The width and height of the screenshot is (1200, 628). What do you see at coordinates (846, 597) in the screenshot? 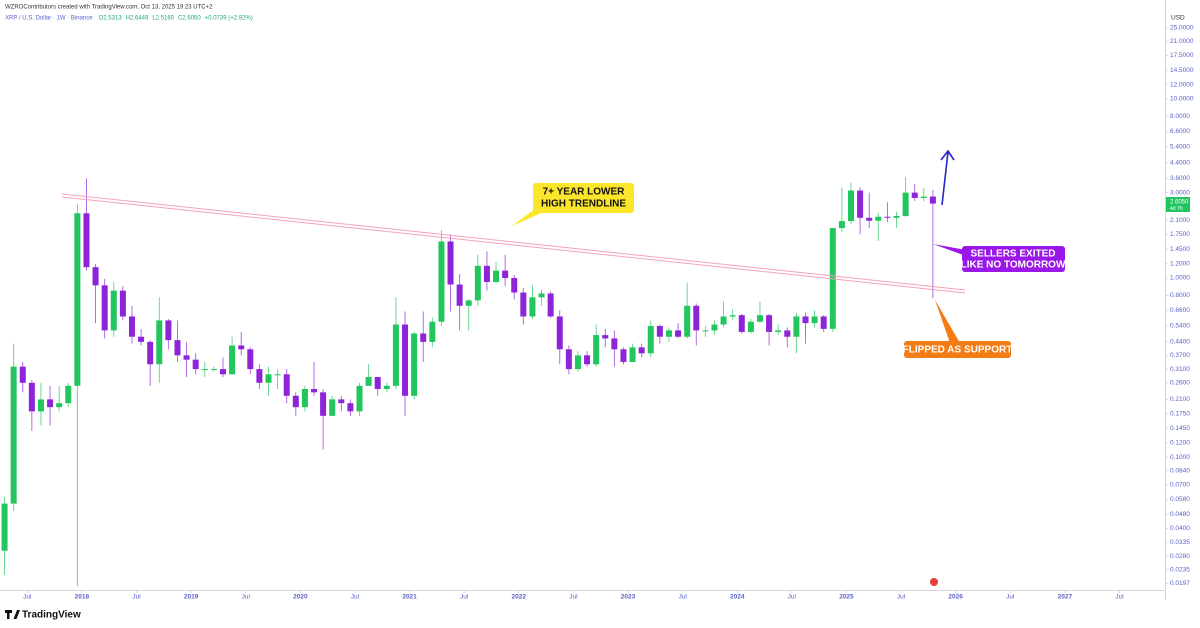
I see `x-tick-label: 2025` at bounding box center [846, 597].